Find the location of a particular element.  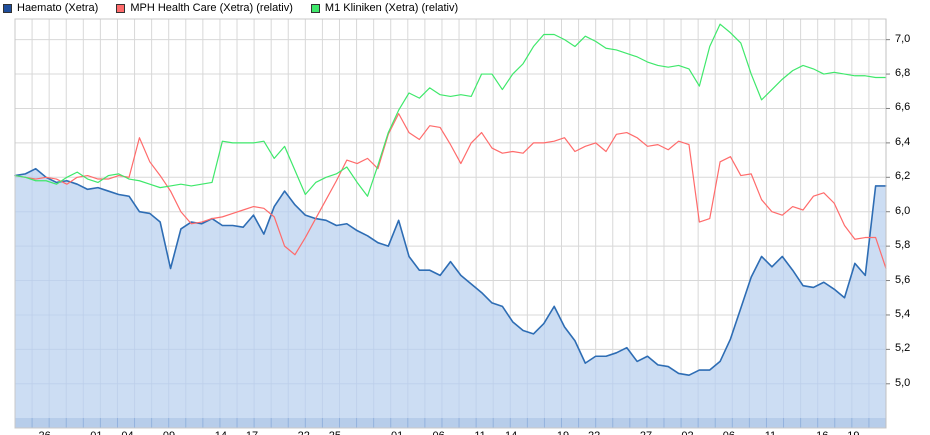

legend-item-haemato: Haemato (Xetra) is located at coordinates (50, 8).